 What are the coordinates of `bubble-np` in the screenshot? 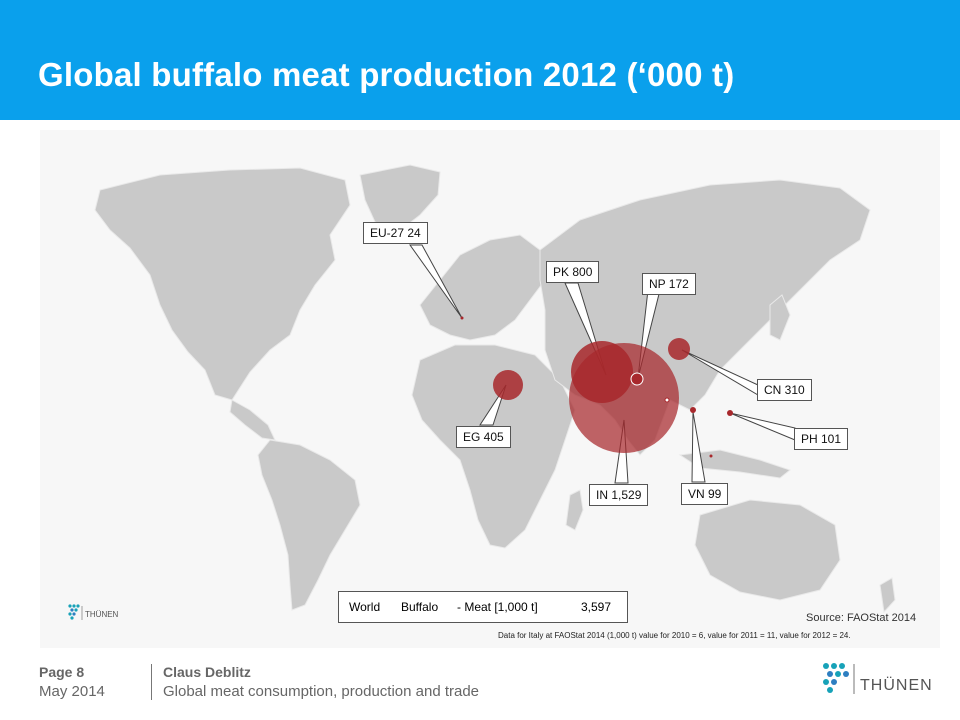 It's located at (637, 379).